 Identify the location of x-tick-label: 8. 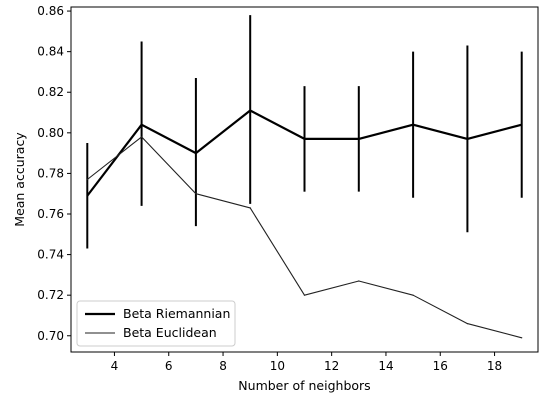
(223, 366).